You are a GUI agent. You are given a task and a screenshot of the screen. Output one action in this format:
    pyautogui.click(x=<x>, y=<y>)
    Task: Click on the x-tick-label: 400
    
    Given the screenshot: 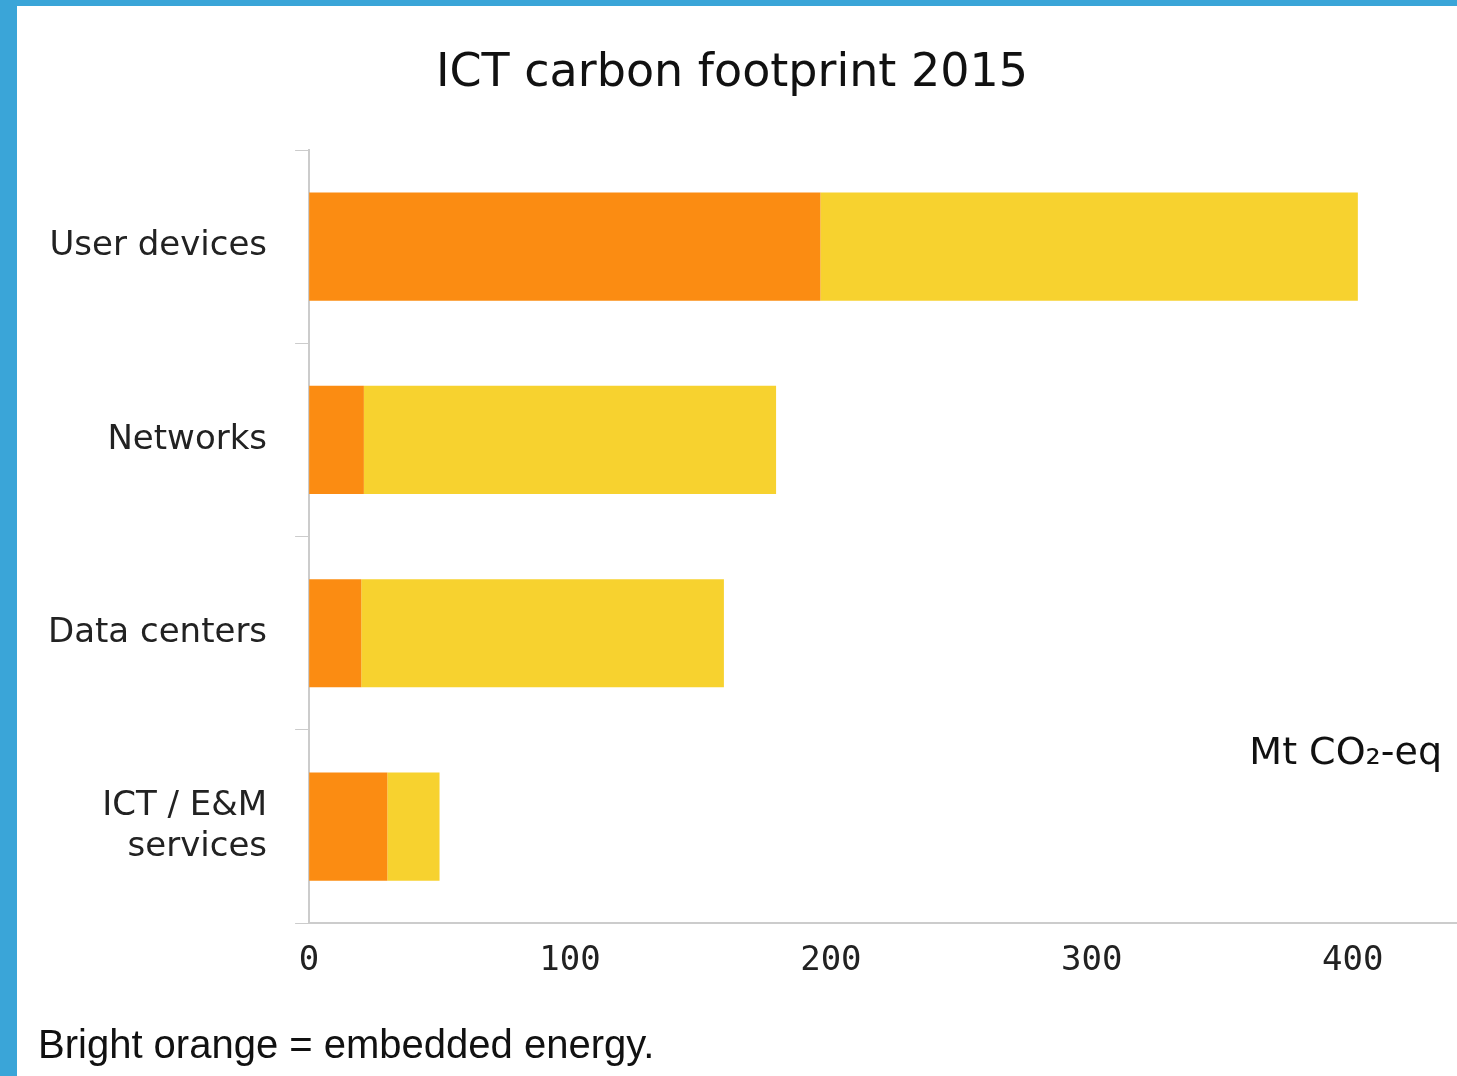 What is the action you would take?
    pyautogui.click(x=1352, y=958)
    